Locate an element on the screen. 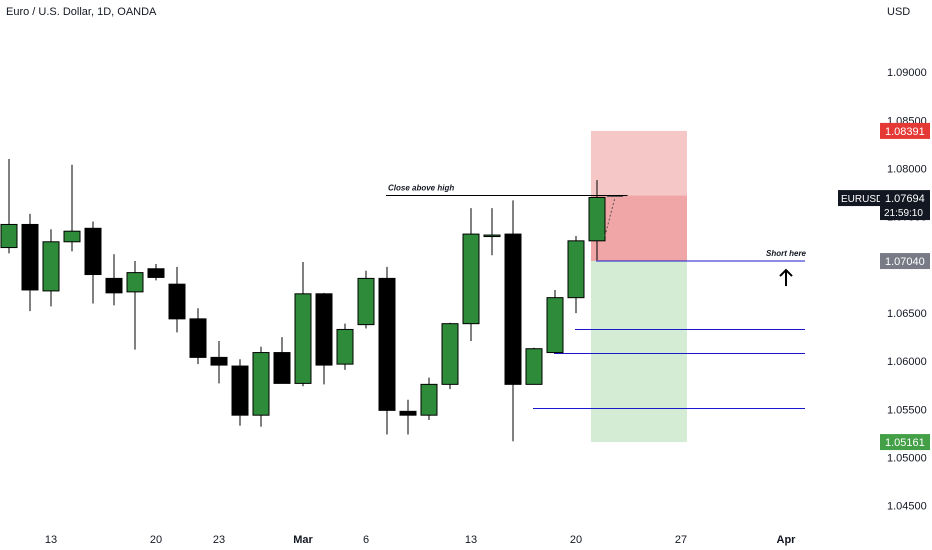 The height and width of the screenshot is (550, 932). x-tick-label: 23 is located at coordinates (219, 540).